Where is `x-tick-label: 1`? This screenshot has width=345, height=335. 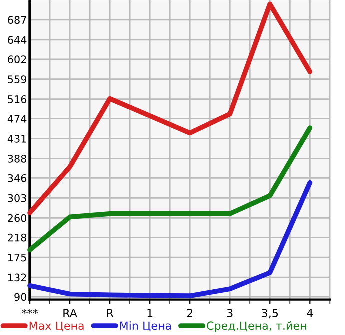 x-tick-label: 1 is located at coordinates (150, 313).